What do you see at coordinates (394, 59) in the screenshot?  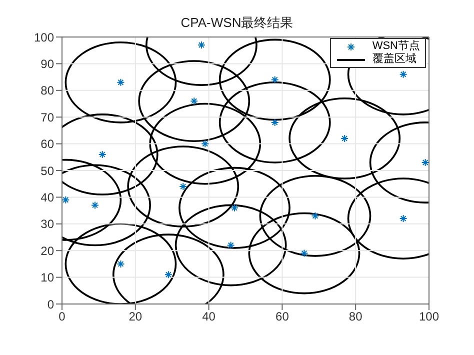 I see `legend-label: 覆盖区域` at bounding box center [394, 59].